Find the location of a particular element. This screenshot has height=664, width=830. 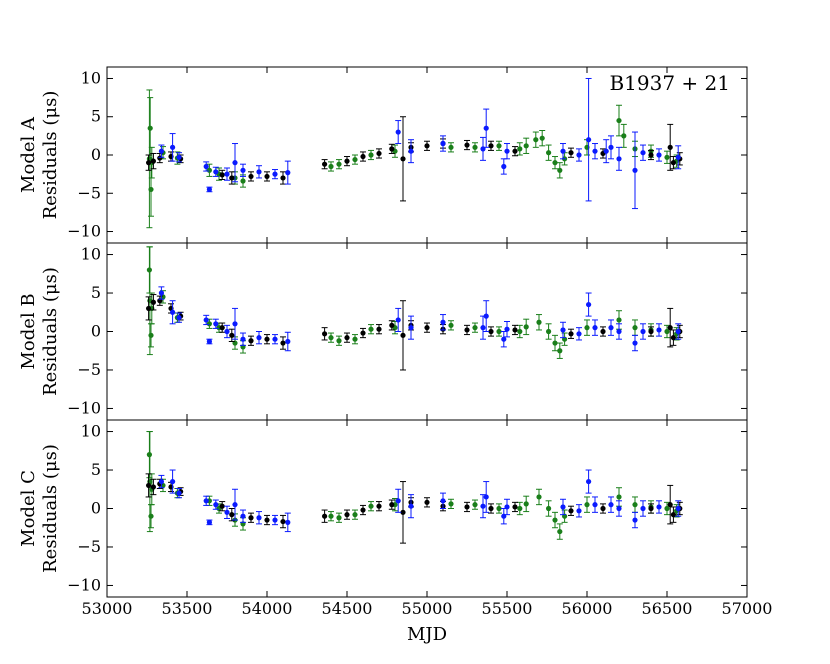

series-blue is located at coordinates (420, 143).